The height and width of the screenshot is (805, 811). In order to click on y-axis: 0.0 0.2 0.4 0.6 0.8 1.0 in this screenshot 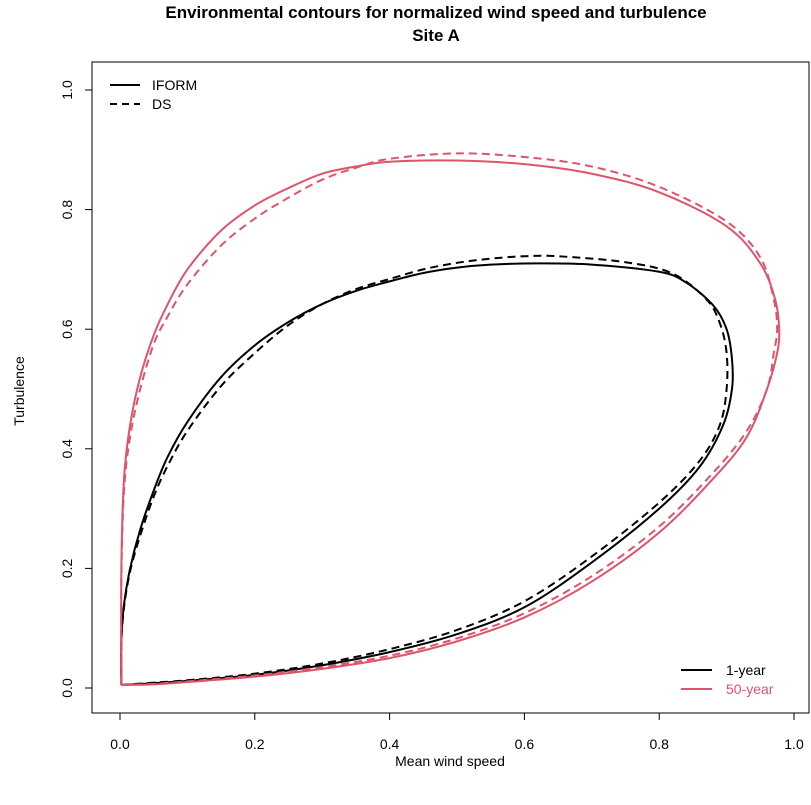, I will do `click(76, 389)`.